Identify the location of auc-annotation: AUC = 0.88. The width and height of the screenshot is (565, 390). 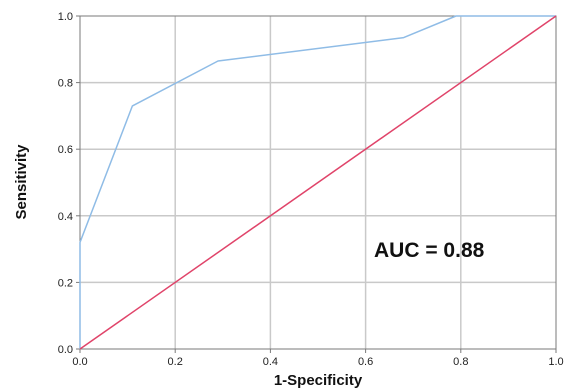
(429, 250).